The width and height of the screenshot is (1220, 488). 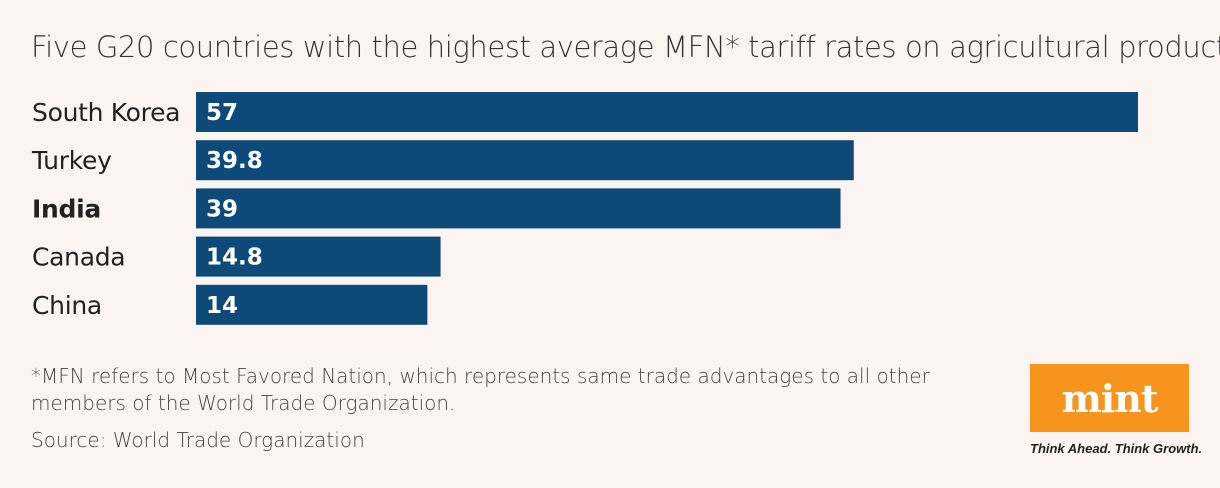 I want to click on value-label-china: 14, so click(x=222, y=306).